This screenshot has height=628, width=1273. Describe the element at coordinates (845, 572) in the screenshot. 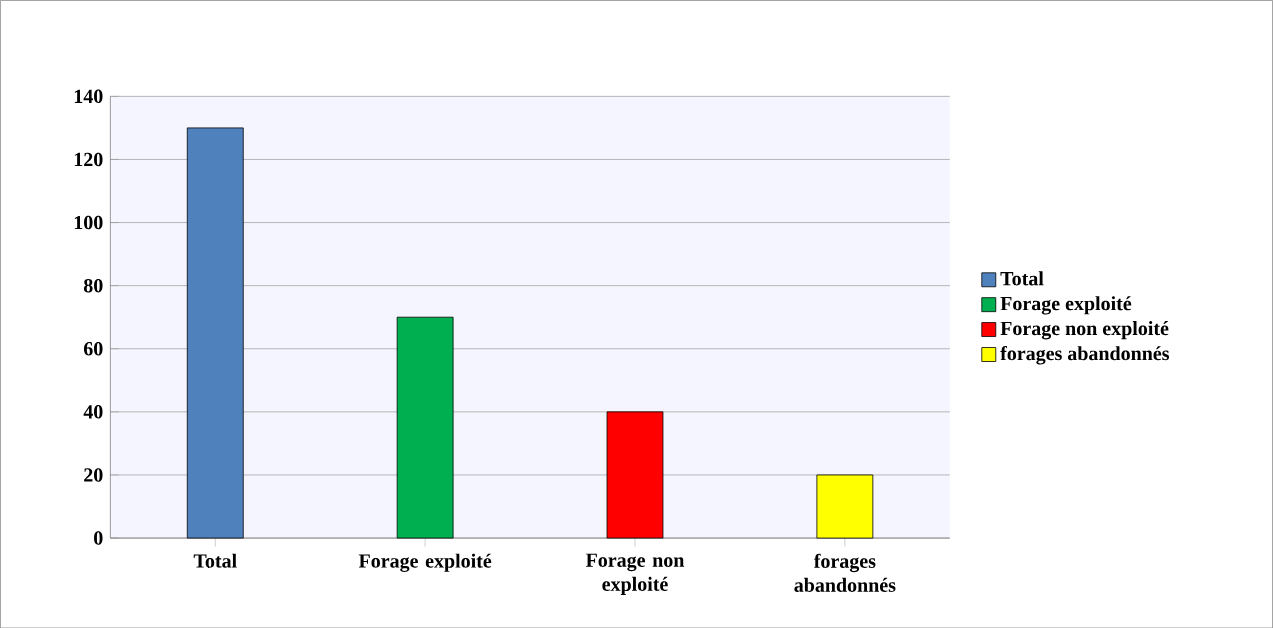

I see `x-tick-label: forages abandonnés` at that location.